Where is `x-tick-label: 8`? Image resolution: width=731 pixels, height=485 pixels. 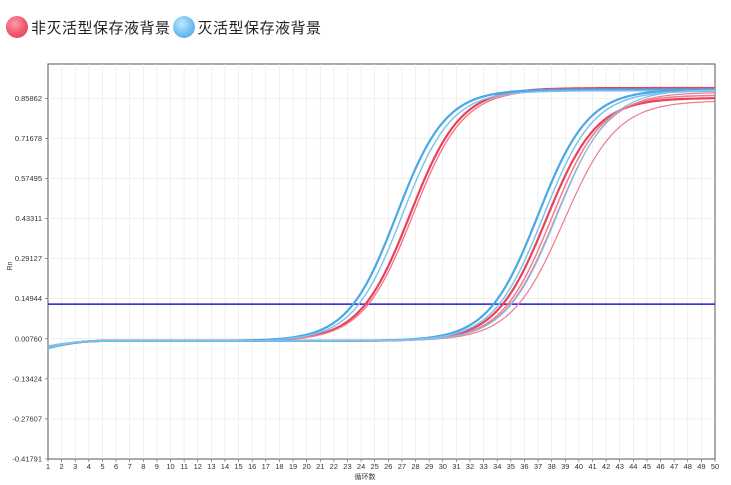 x-tick-label: 8 is located at coordinates (143, 466).